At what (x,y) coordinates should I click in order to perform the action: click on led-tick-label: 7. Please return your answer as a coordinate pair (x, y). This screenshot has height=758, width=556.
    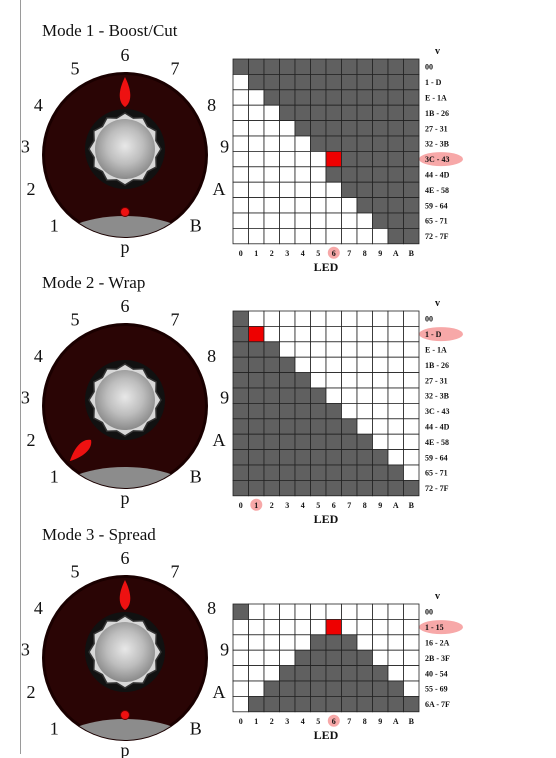
    Looking at the image, I should click on (349, 721).